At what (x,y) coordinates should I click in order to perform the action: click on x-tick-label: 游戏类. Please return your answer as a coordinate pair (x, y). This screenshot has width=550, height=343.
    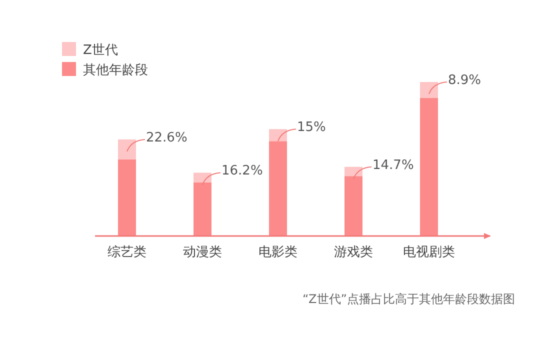
    Looking at the image, I should click on (353, 252).